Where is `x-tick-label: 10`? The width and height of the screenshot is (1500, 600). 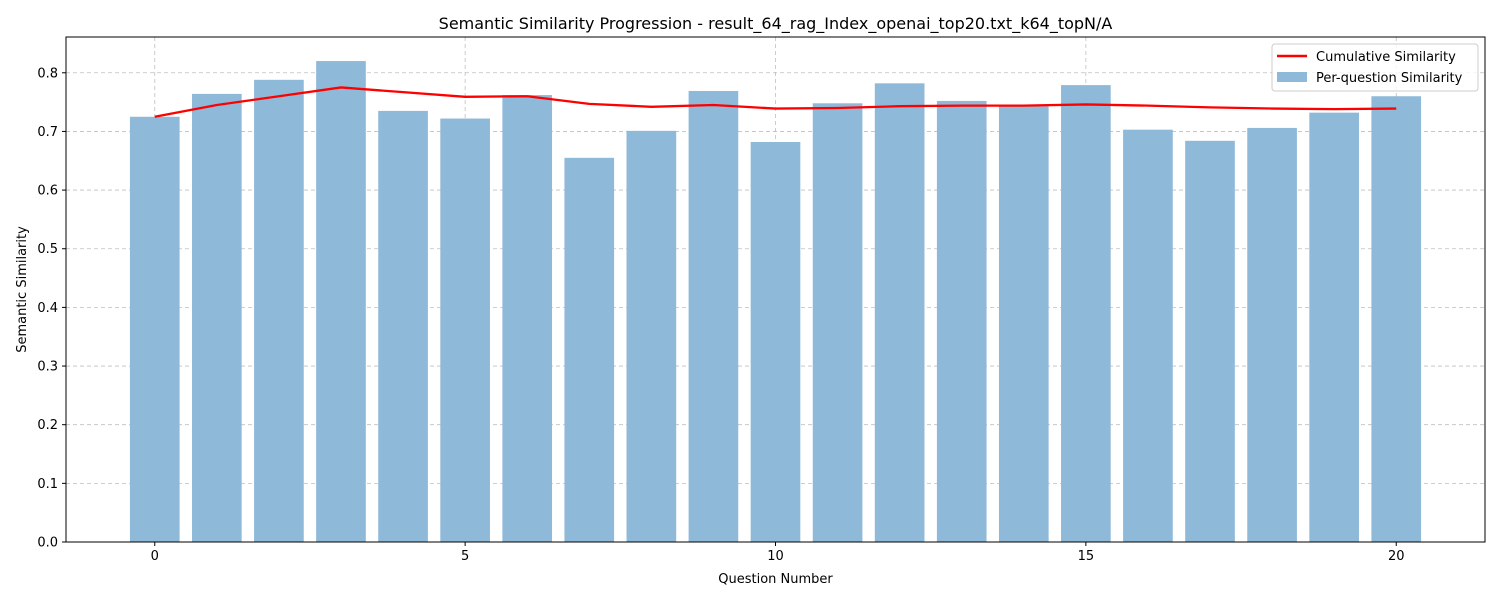
x-tick-label: 10 is located at coordinates (775, 556).